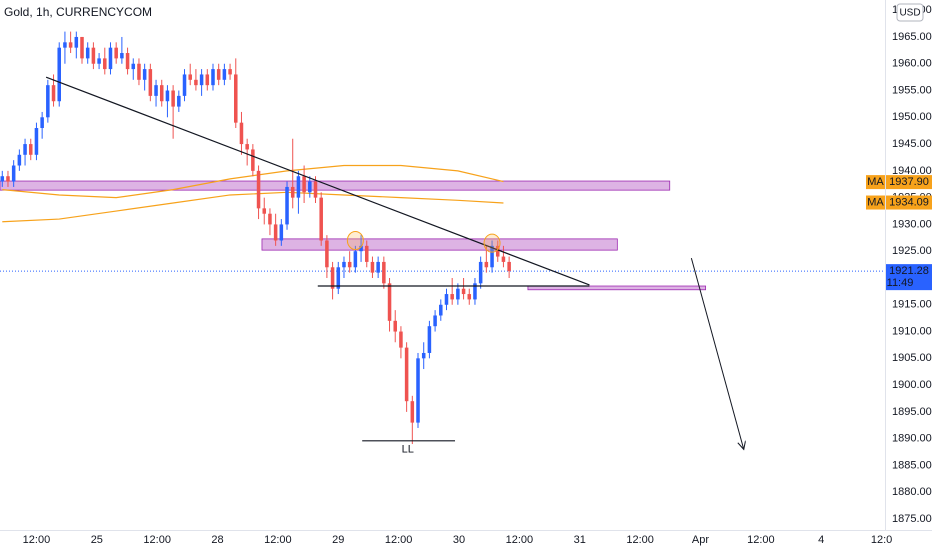 The width and height of the screenshot is (932, 550). What do you see at coordinates (912, 439) in the screenshot?
I see `y-tick-label: 1890.00` at bounding box center [912, 439].